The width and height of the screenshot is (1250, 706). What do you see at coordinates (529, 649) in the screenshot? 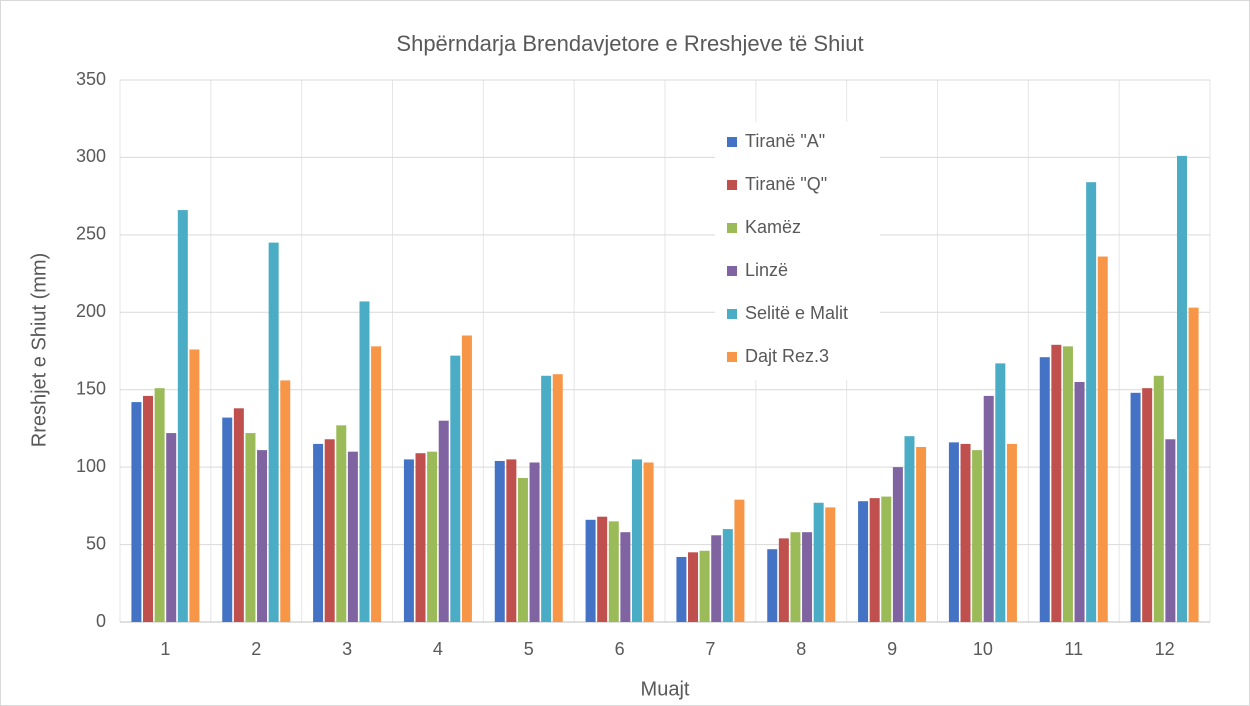
I see `x-tick-label: 5` at bounding box center [529, 649].